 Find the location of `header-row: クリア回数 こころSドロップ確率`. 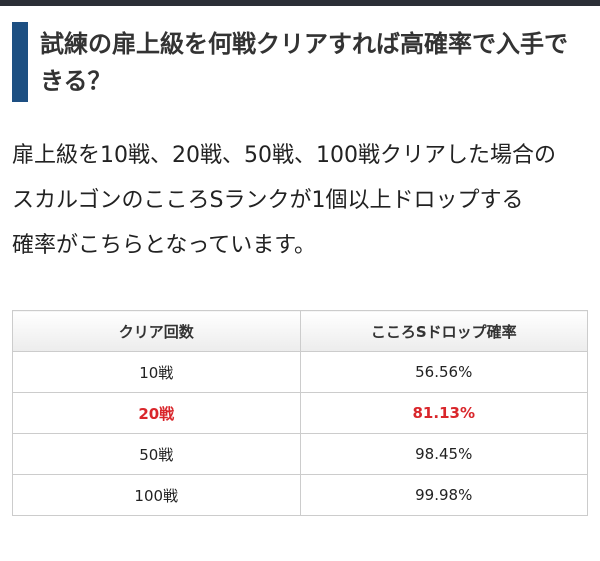

header-row: クリア回数 こころSドロップ確率 is located at coordinates (300, 331).